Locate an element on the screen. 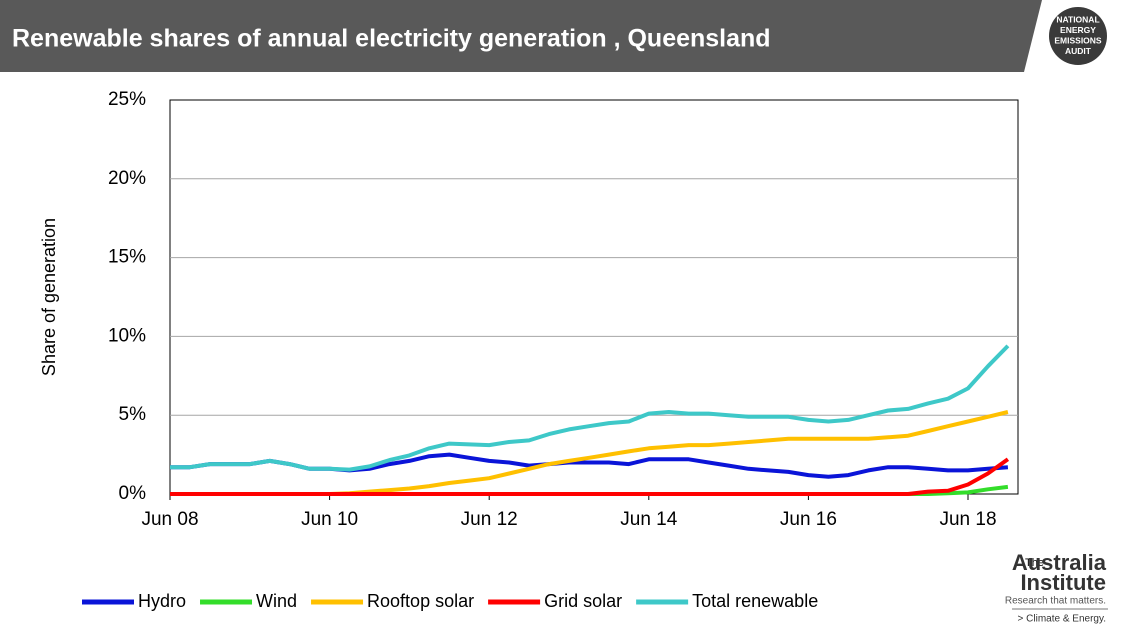 The height and width of the screenshot is (632, 1124). logo-text: AUDIT is located at coordinates (1078, 51).